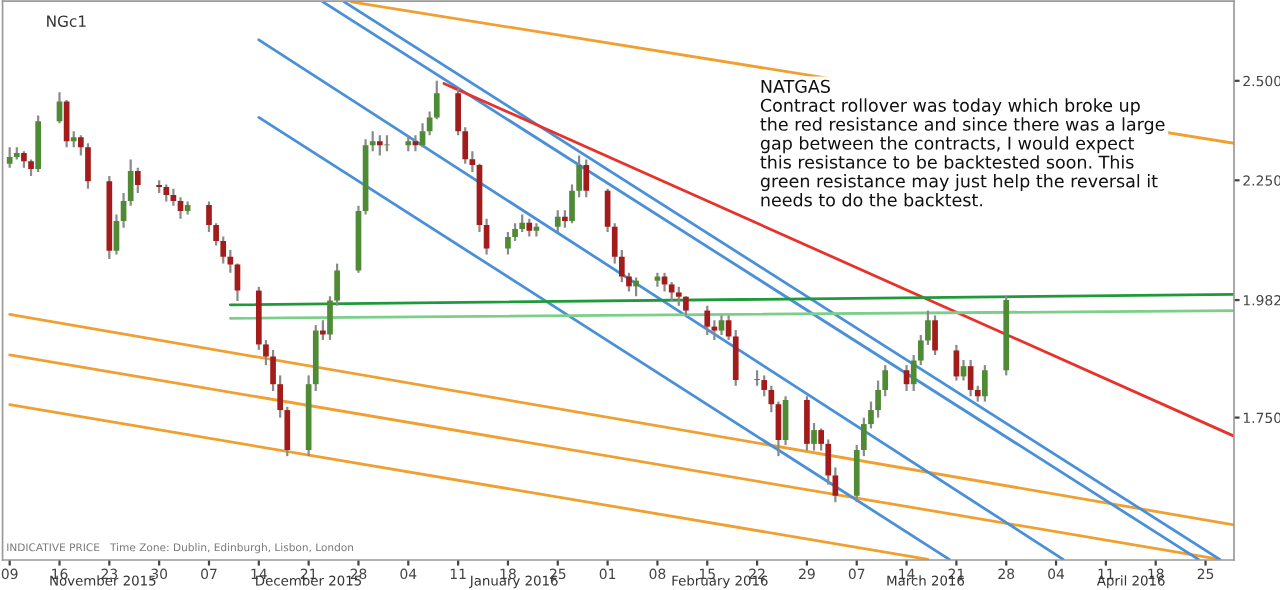  Describe the element at coordinates (962, 143) in the screenshot. I see `annotation: NATGAS Contract rollover was today which broke up the red resistance and since there was a large gap between the contracts, I would expect this resistance to be backtested soon. This green resistance may just help the reversal it needs to do the backtest.` at that location.